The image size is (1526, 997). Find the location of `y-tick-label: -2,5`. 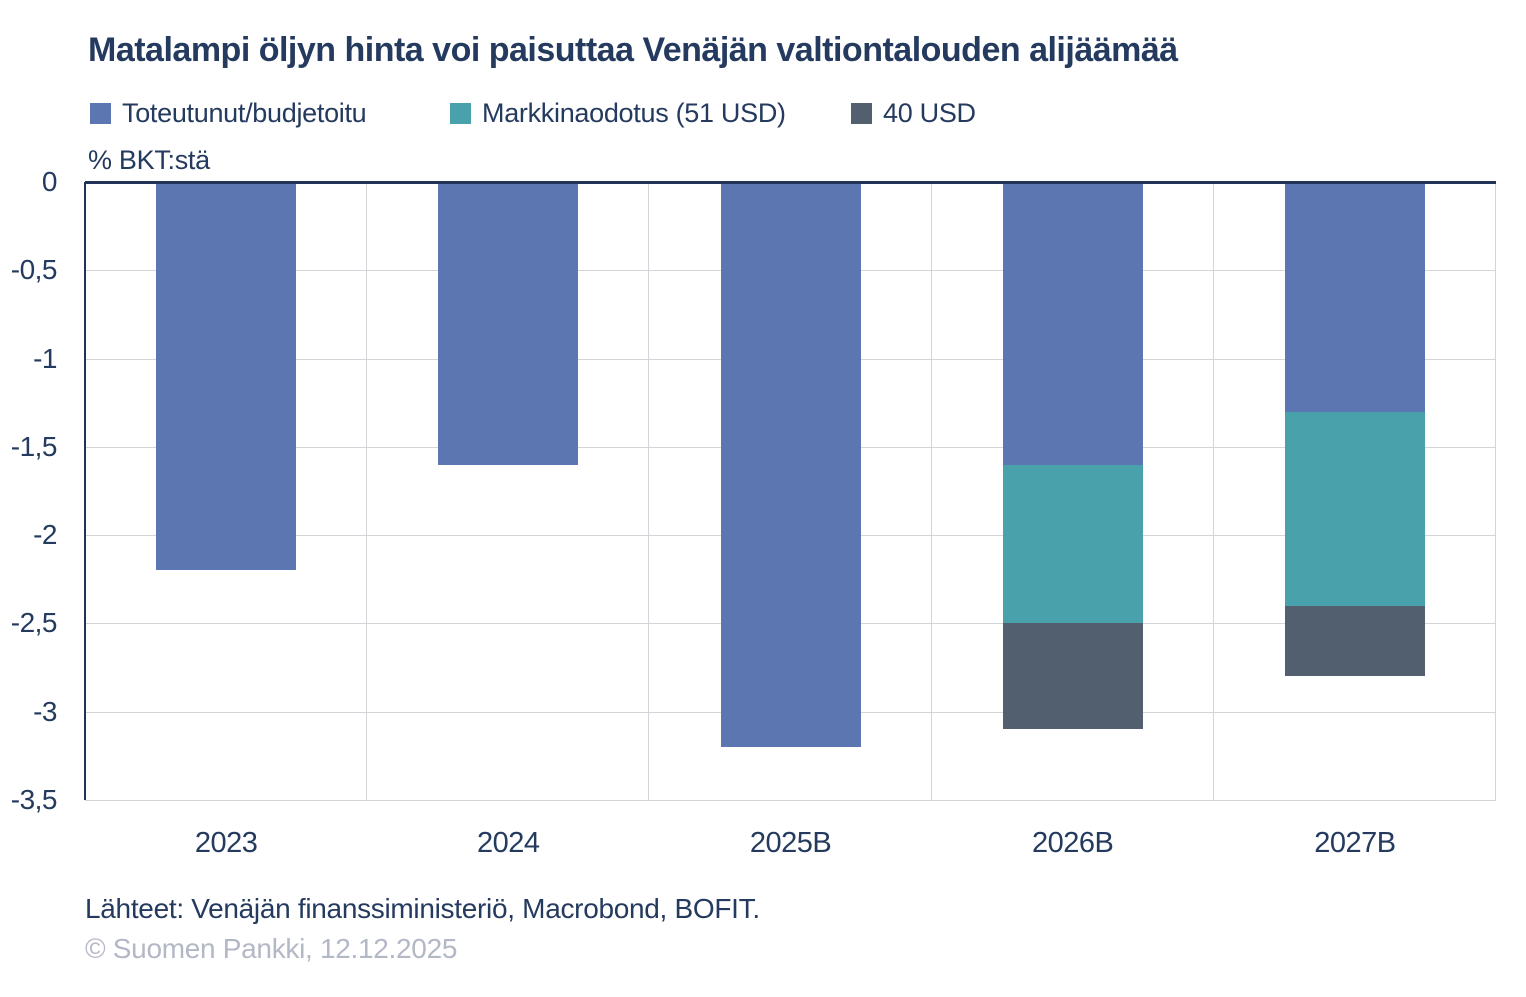

y-tick-label: -2,5 is located at coordinates (34, 623).